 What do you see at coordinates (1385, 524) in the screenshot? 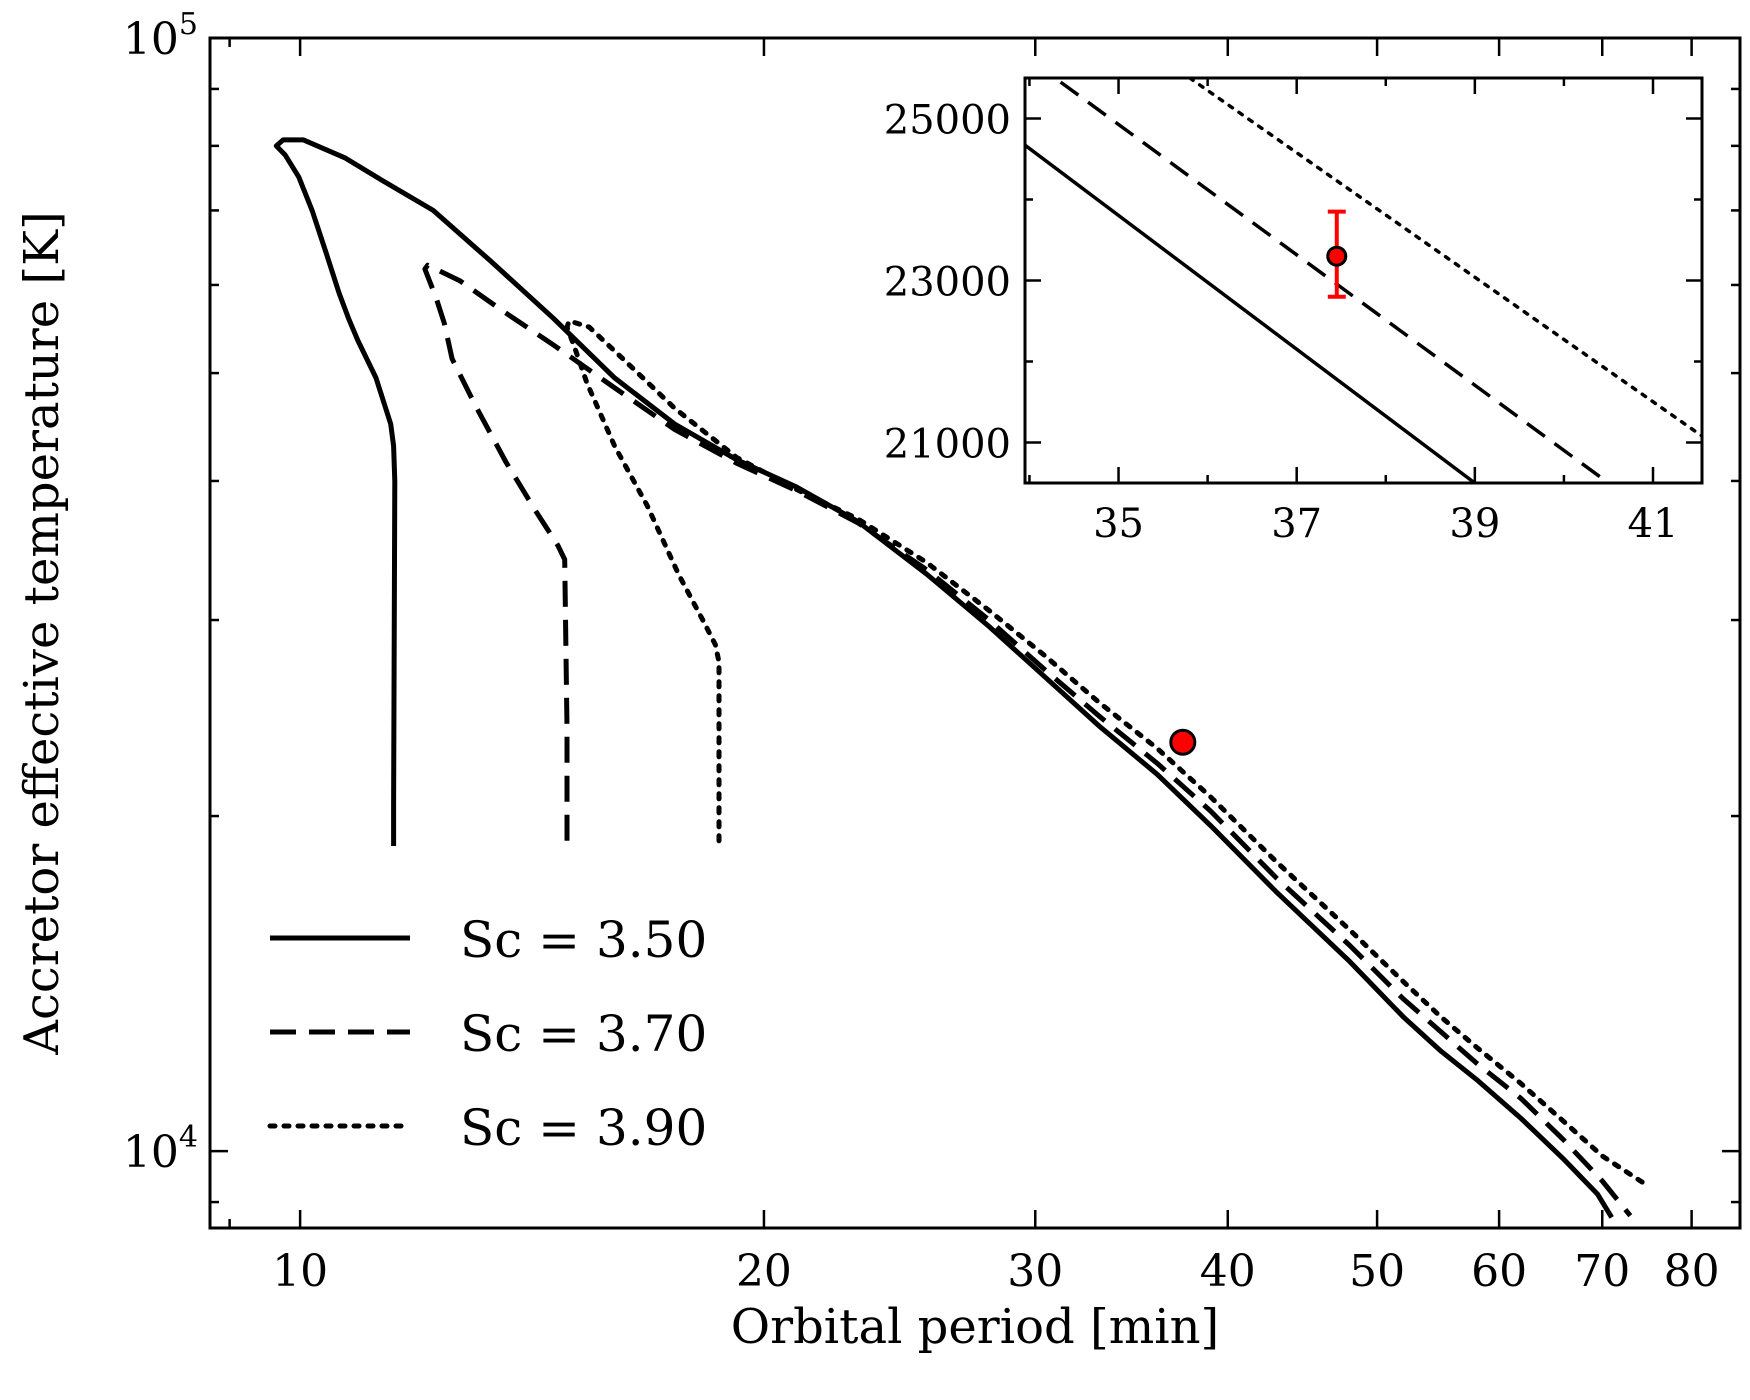
I see `inset-x-tick-labels: 35 37 39 41` at bounding box center [1385, 524].